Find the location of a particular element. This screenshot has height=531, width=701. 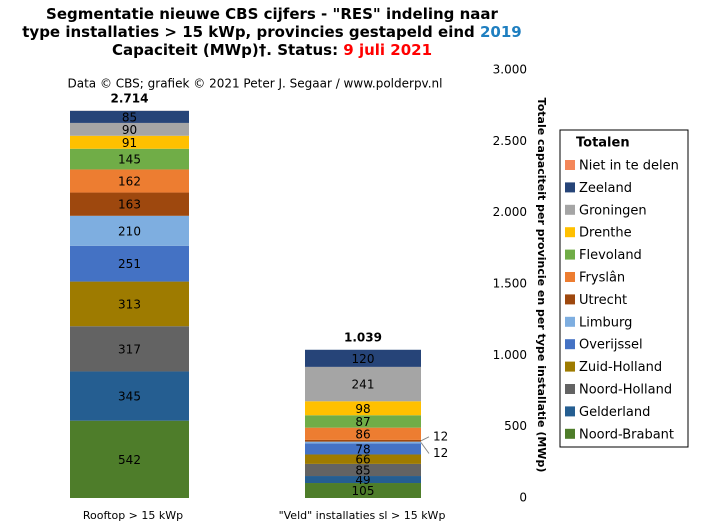

legend-label: Flevoland is located at coordinates (610, 255).